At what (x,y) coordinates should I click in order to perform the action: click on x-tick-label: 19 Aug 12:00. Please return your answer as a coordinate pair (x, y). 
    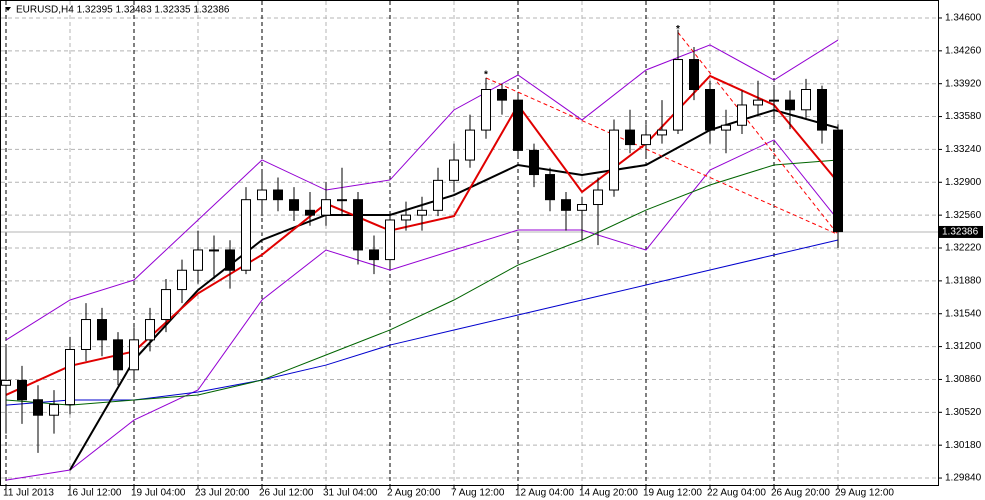
    Looking at the image, I should click on (672, 493).